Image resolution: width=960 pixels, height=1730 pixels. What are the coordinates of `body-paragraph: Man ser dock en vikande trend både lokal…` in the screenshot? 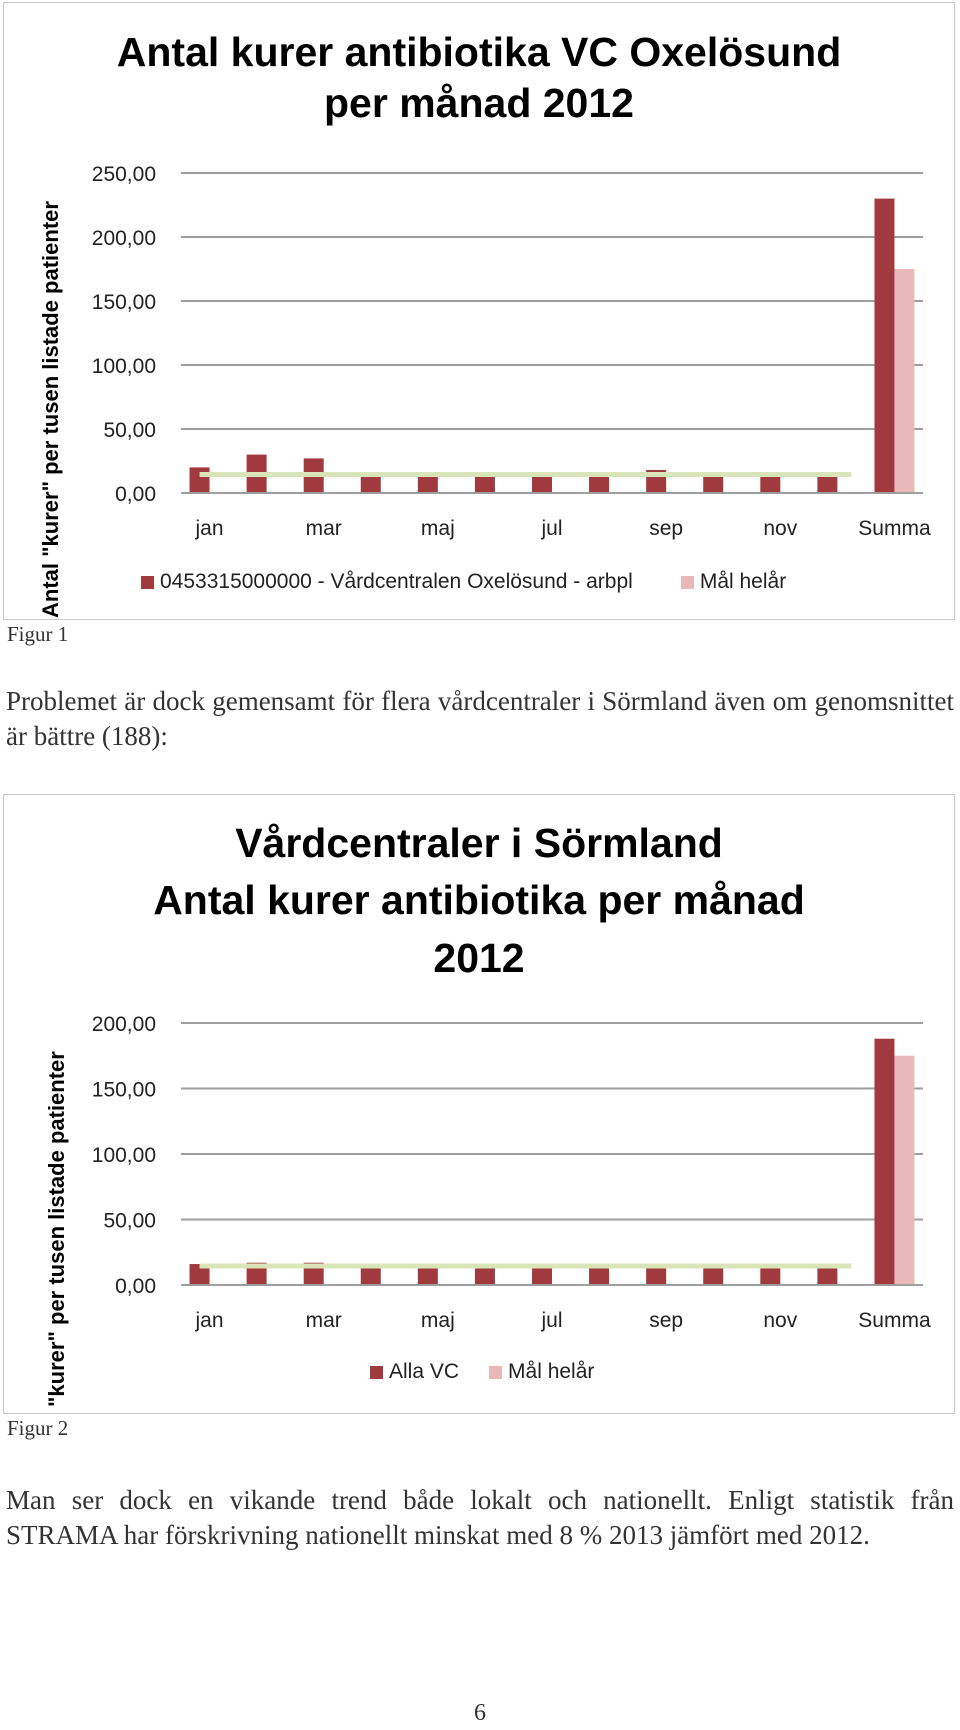 It's located at (480, 1517).